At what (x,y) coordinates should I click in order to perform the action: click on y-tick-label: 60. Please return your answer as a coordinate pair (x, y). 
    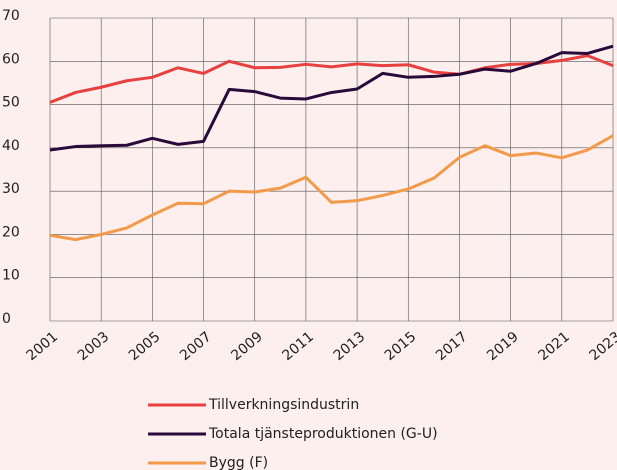
    Looking at the image, I should click on (11, 59).